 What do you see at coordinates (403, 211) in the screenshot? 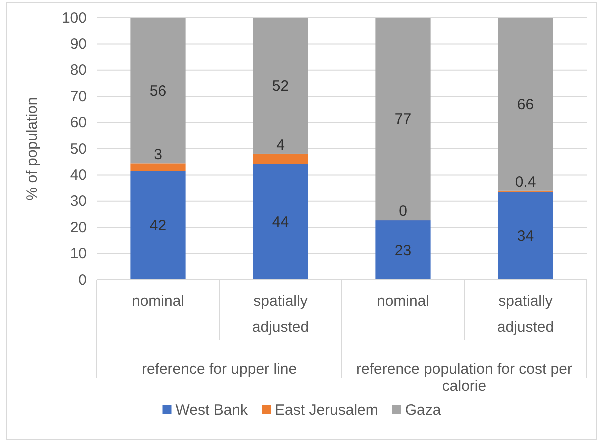
I see `data-label: 0` at bounding box center [403, 211].